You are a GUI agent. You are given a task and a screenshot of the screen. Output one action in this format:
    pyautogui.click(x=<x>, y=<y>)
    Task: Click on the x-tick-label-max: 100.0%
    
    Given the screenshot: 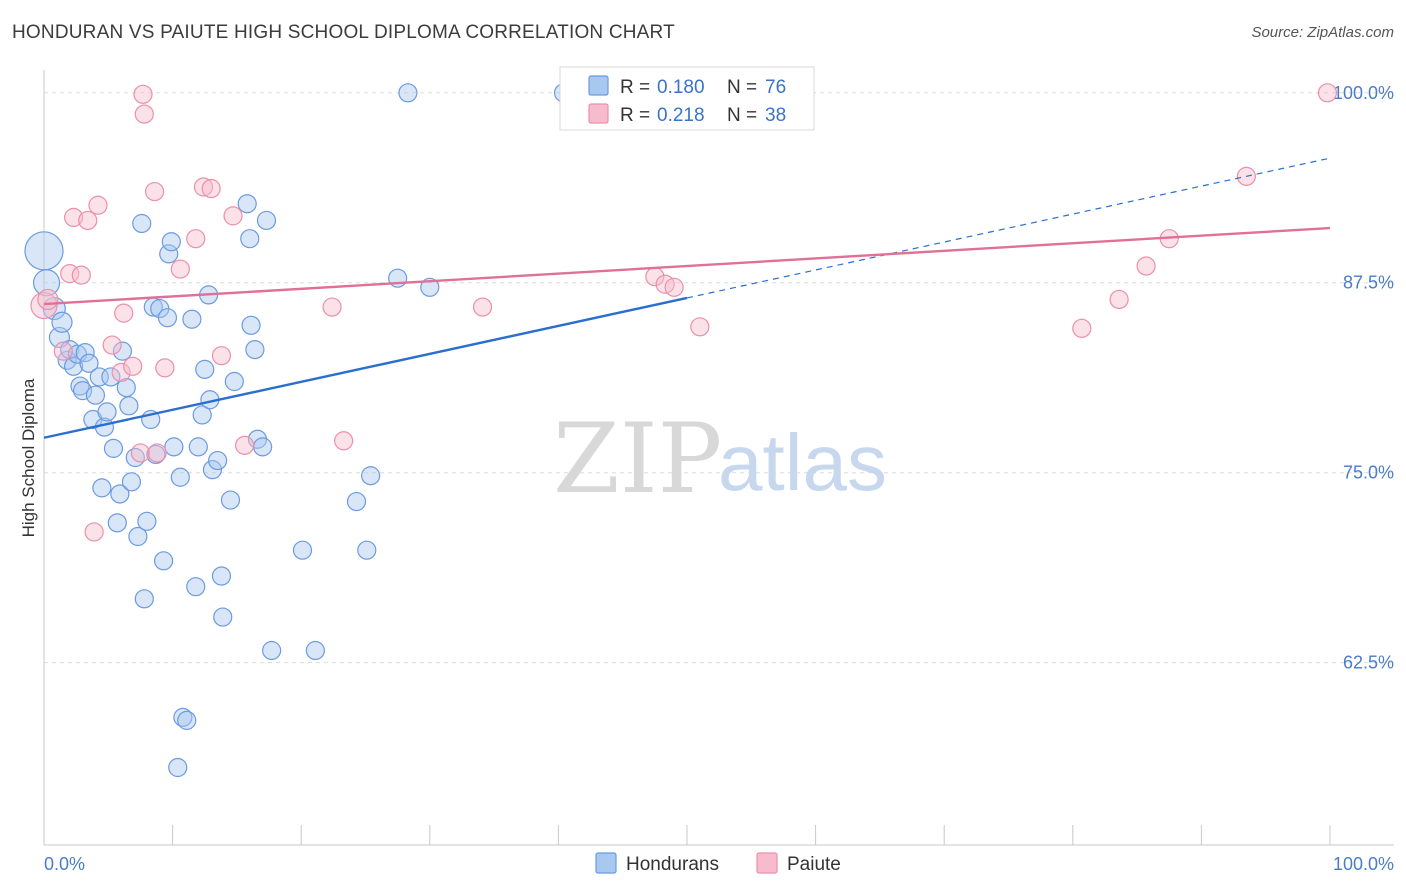 What is the action you would take?
    pyautogui.click(x=1363, y=864)
    